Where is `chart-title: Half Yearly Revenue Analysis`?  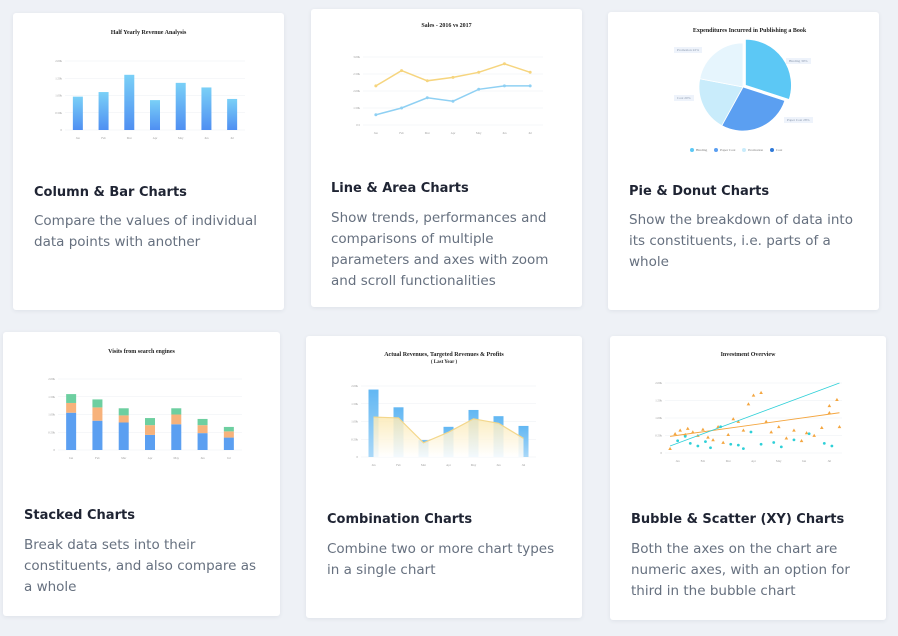
chart-title: Half Yearly Revenue Analysis is located at coordinates (148, 33).